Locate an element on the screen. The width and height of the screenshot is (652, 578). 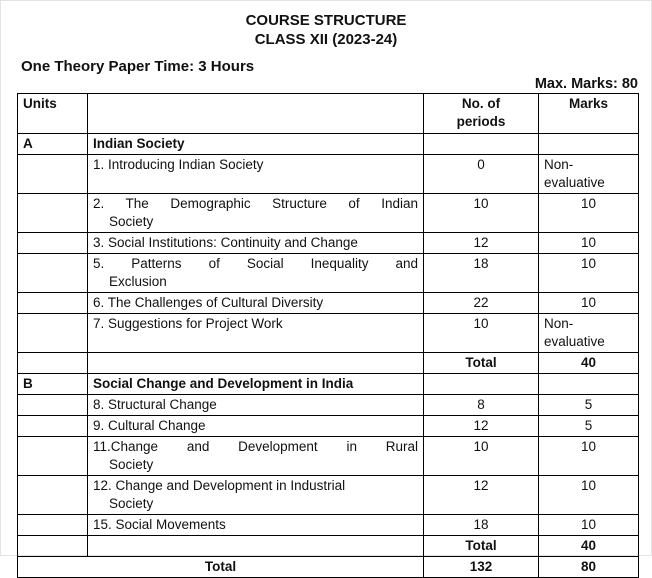
header-units: Units is located at coordinates (52, 113).